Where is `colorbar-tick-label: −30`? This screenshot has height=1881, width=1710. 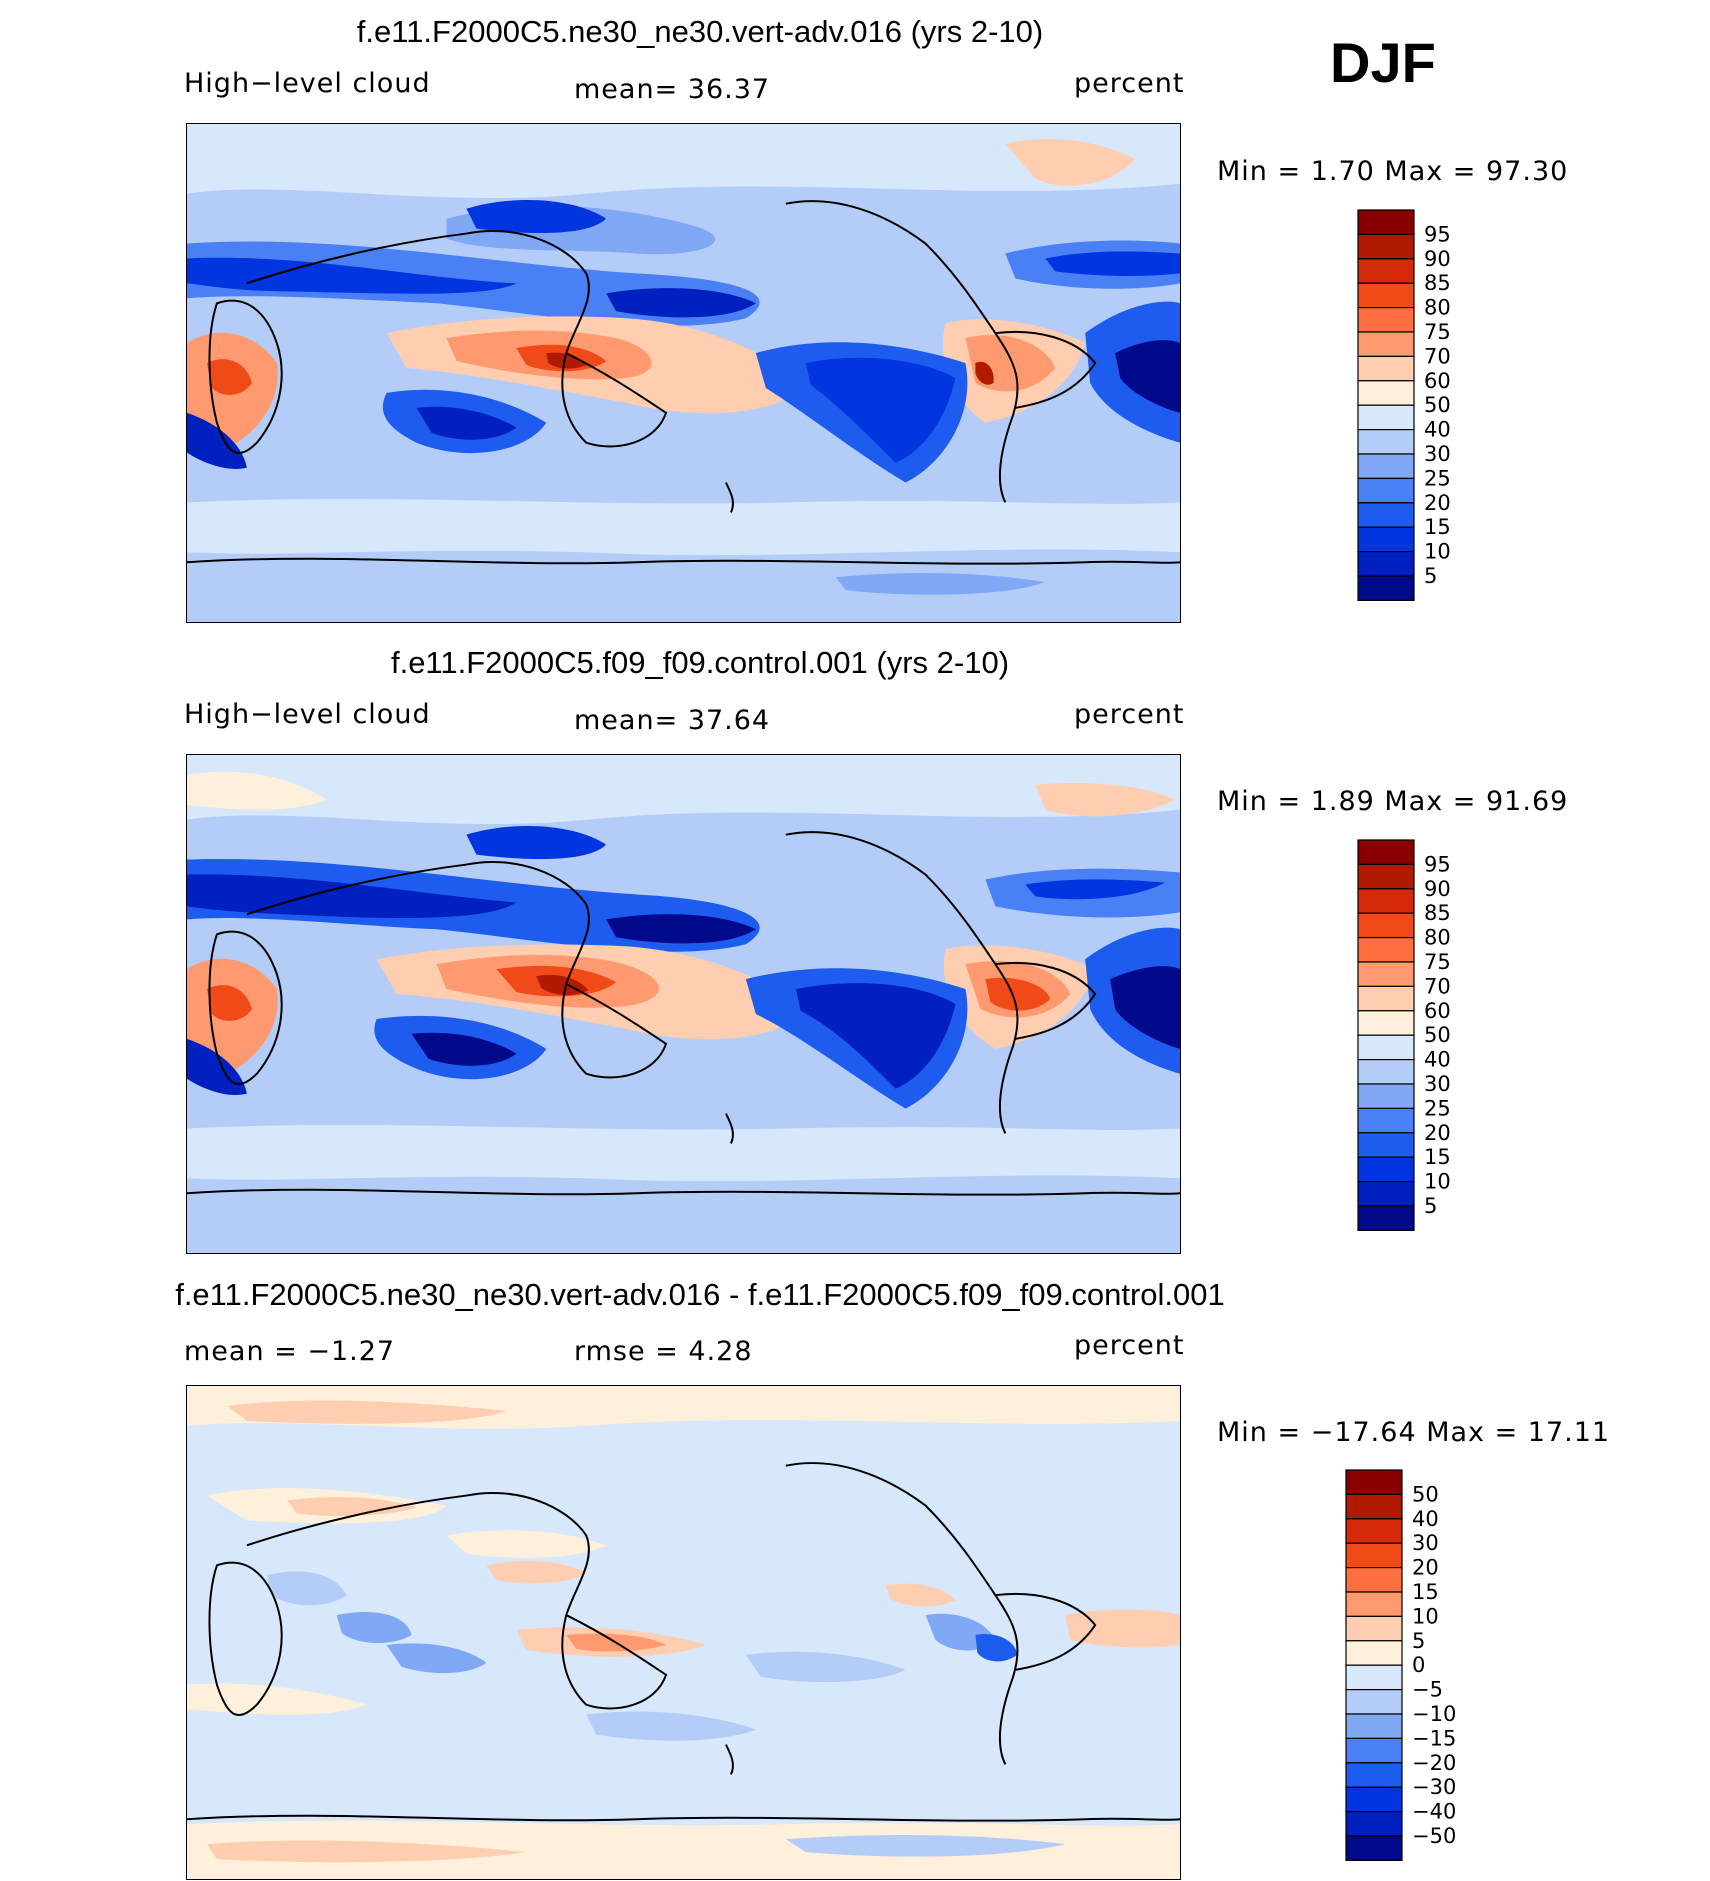 colorbar-tick-label: −30 is located at coordinates (1434, 1787).